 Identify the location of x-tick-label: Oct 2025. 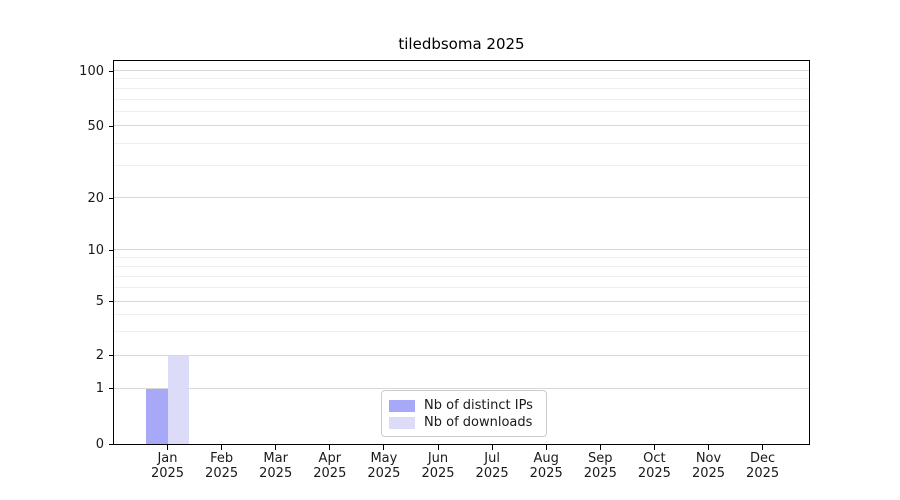
(654, 466).